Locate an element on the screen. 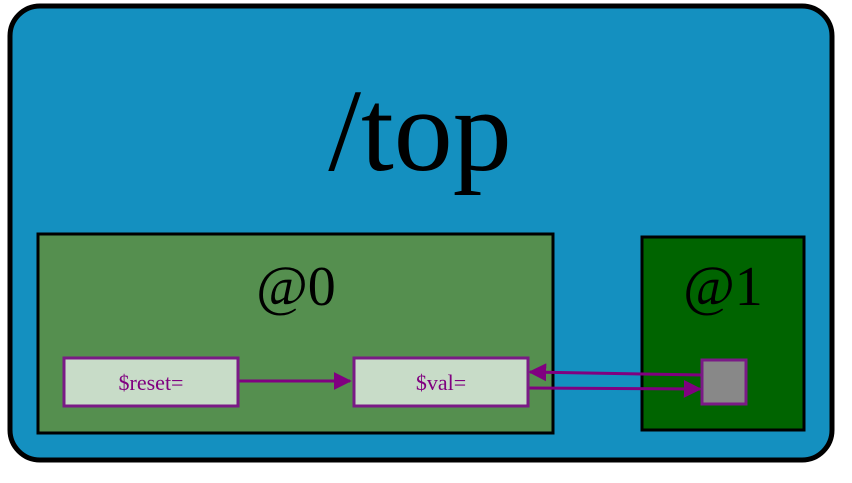 The height and width of the screenshot is (483, 852). node-reset-box is located at coordinates (151, 382).